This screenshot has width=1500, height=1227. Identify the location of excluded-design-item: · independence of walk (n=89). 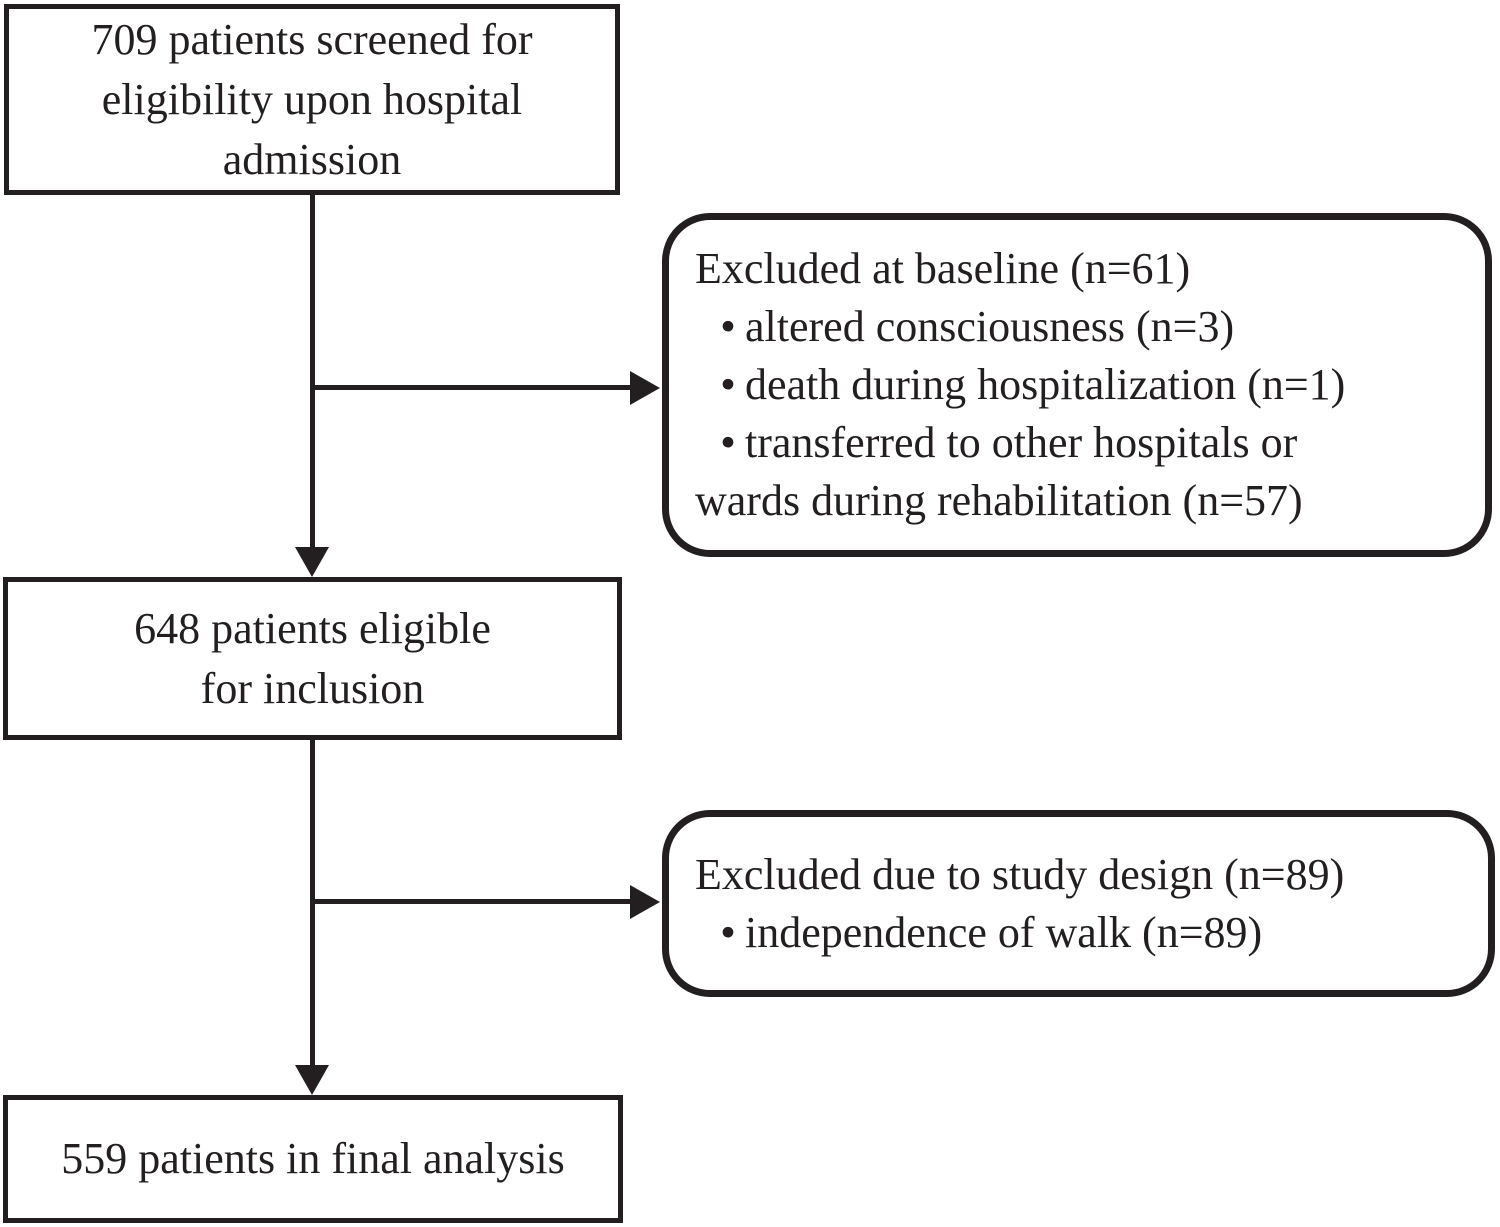
(1078, 932).